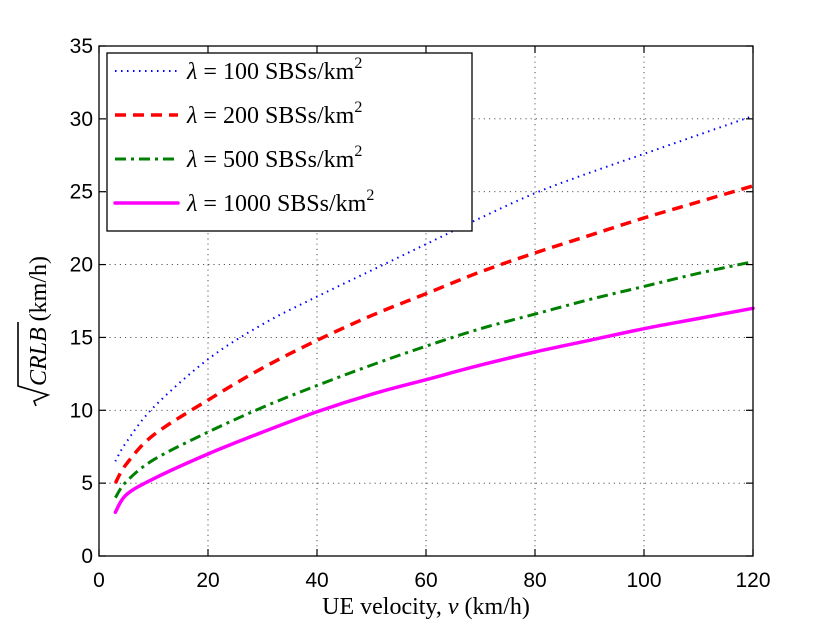 The image size is (830, 624). Describe the element at coordinates (425, 580) in the screenshot. I see `x-tick-label: 60` at that location.